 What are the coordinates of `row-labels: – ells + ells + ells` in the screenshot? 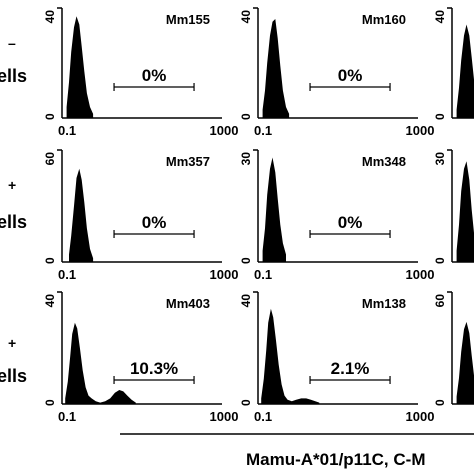 It's located at (13, 210).